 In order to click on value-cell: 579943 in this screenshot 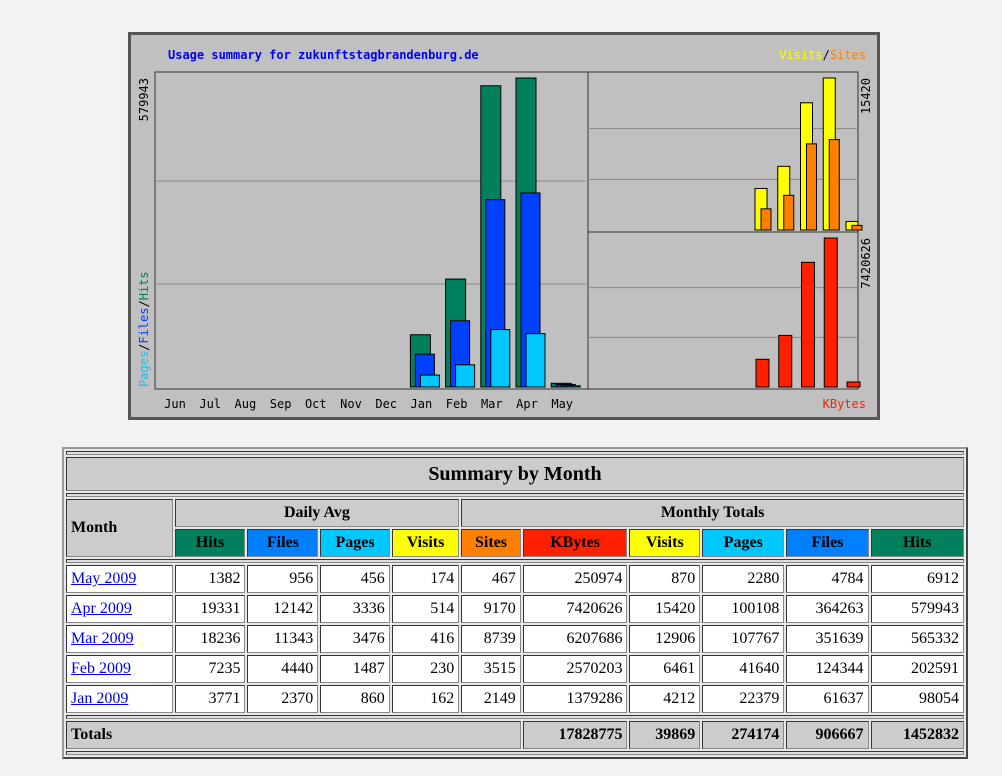, I will do `click(917, 609)`.